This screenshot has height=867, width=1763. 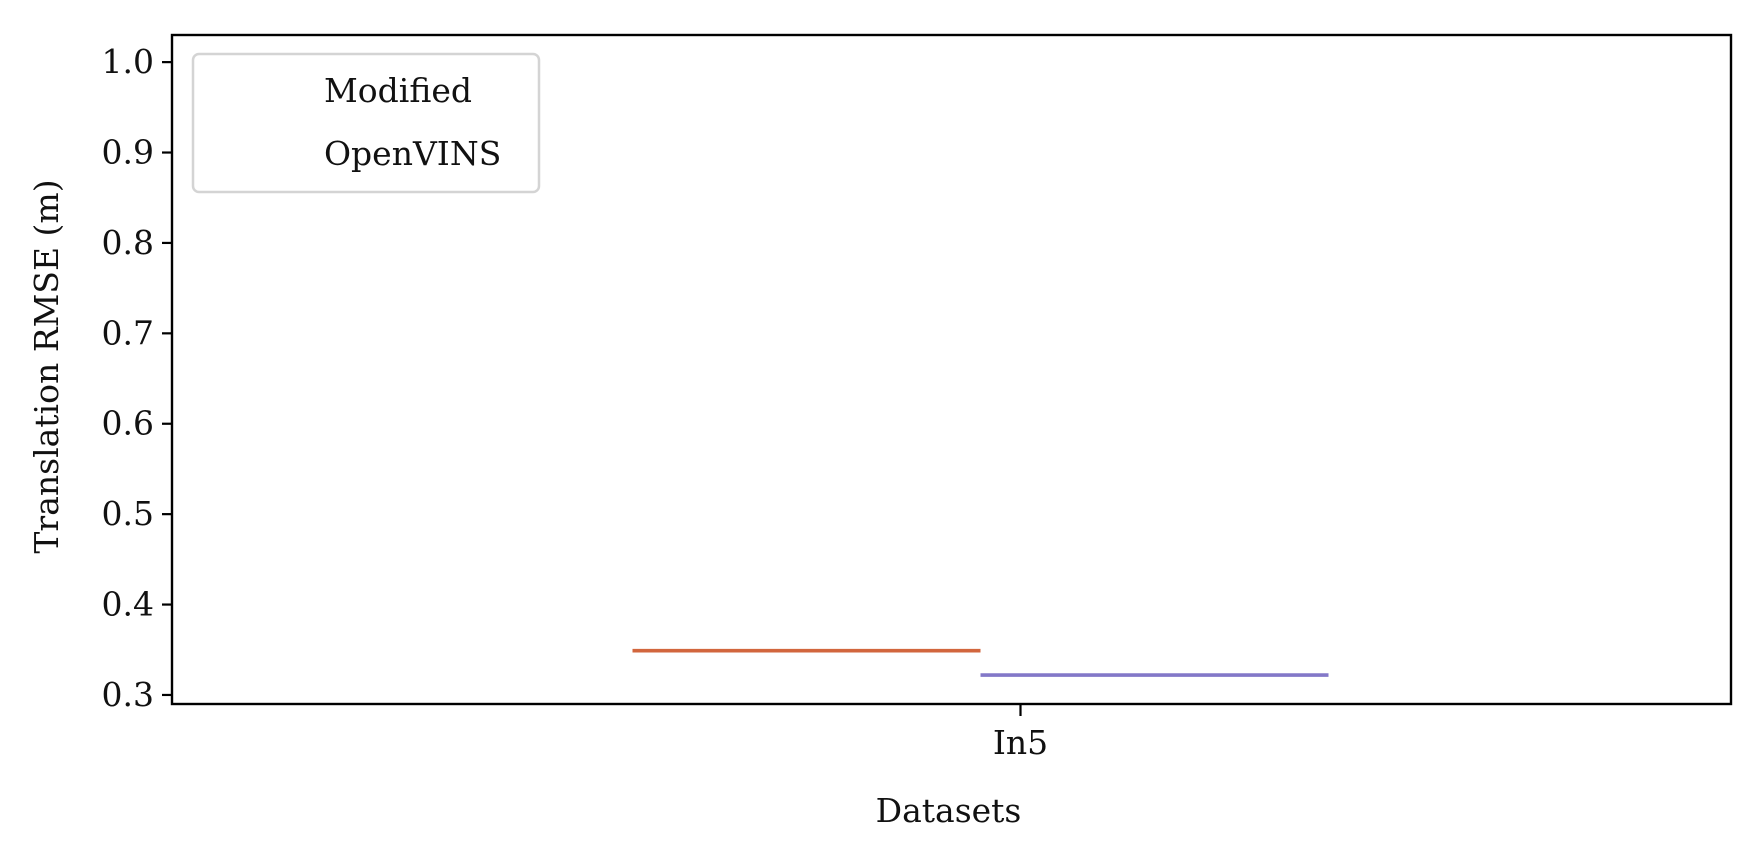 What do you see at coordinates (128, 423) in the screenshot?
I see `y-tick-label: 0.6` at bounding box center [128, 423].